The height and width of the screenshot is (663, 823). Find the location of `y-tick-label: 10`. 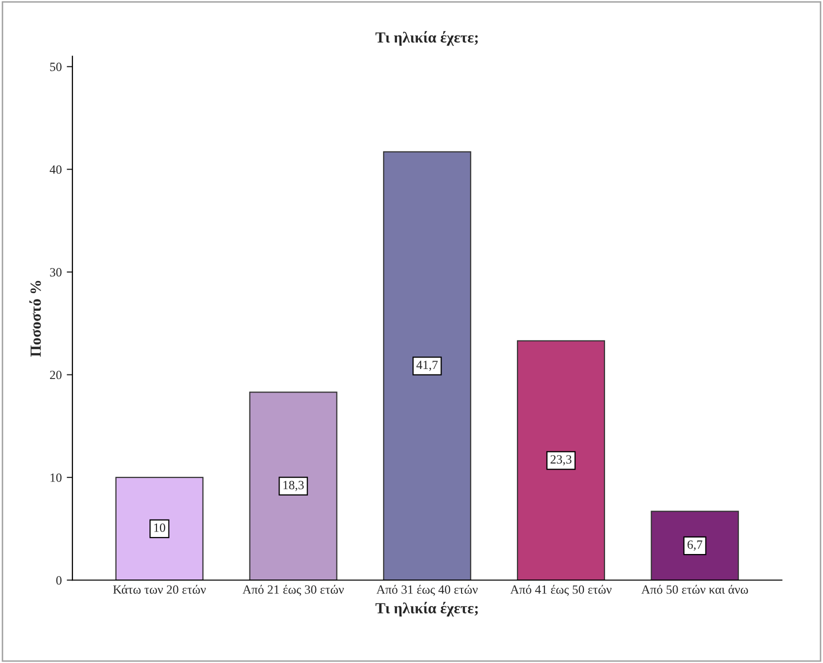

y-tick-label: 10 is located at coordinates (56, 477).